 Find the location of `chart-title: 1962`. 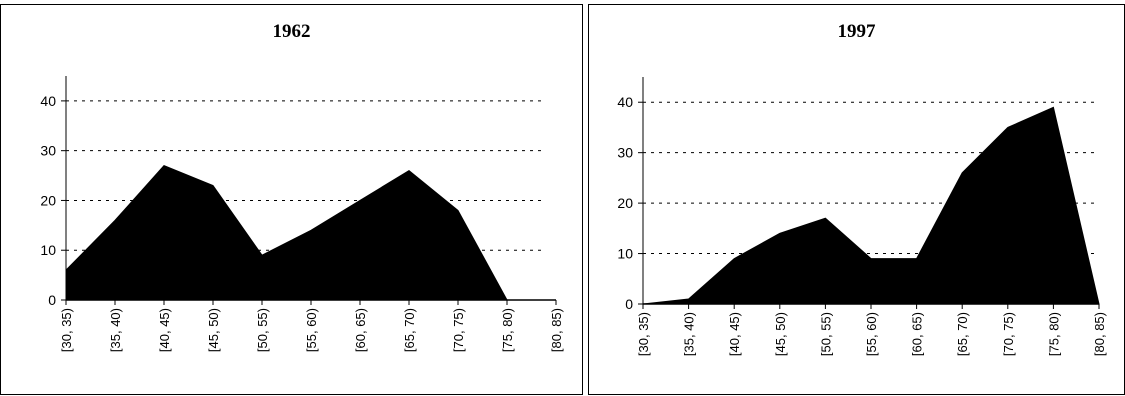

chart-title: 1962 is located at coordinates (291, 31).